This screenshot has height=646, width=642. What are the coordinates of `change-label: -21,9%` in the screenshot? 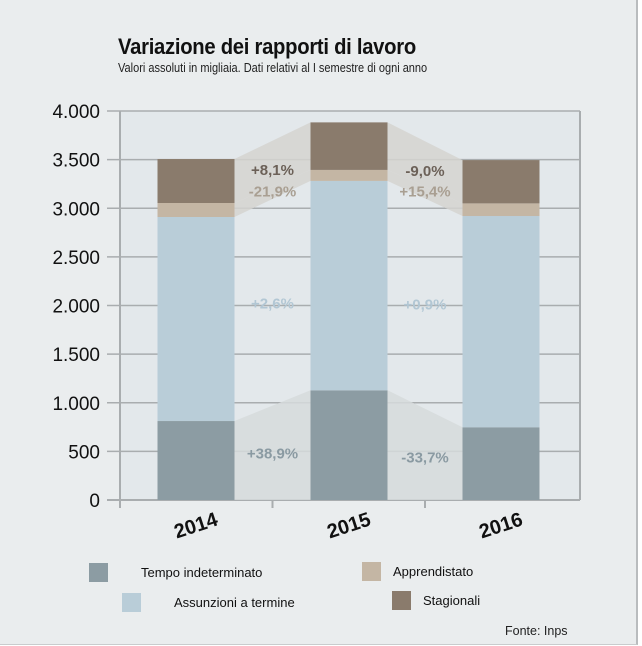 It's located at (273, 192).